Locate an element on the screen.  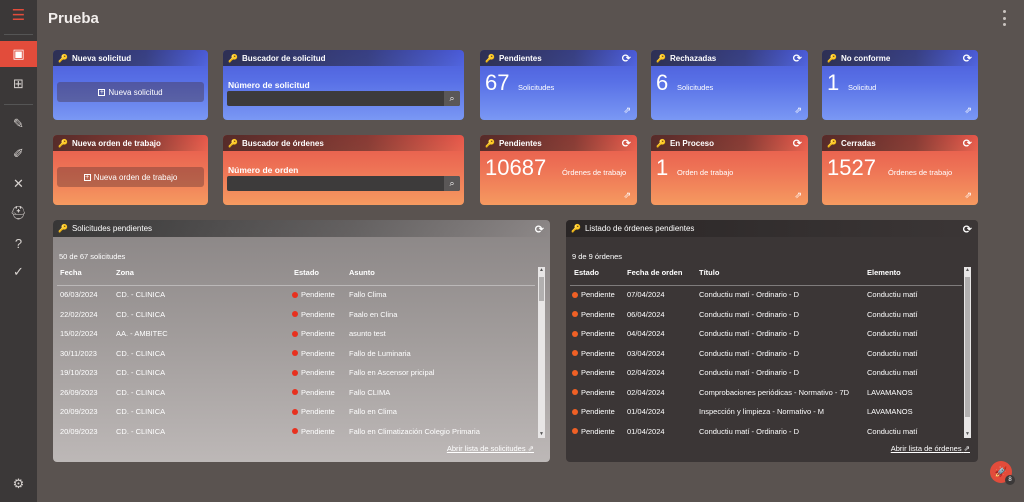
cell-text: 15/02/2024 is located at coordinates (79, 333).